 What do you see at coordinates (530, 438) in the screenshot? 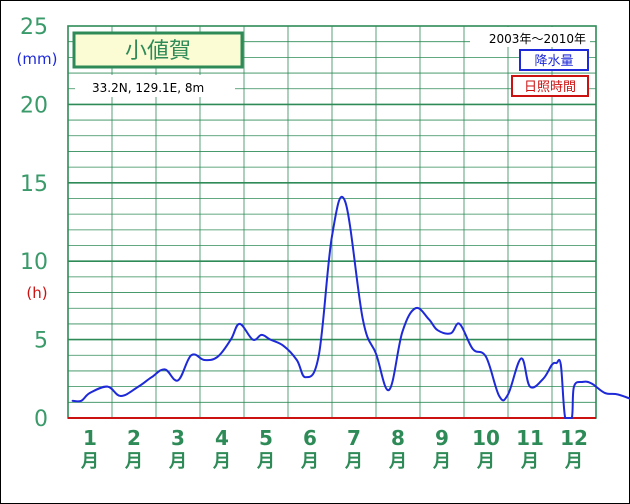
I see `x-tick-label: 11` at bounding box center [530, 438].